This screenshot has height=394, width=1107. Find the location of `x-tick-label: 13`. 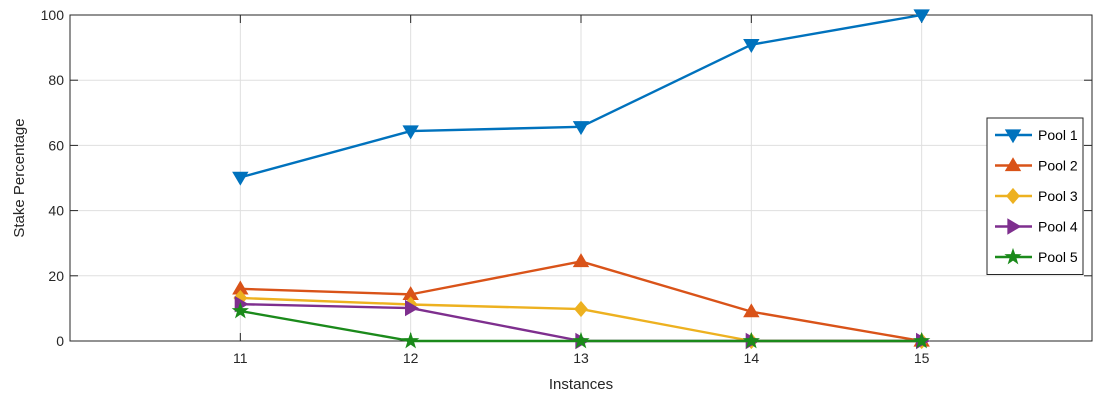

x-tick-label: 13 is located at coordinates (581, 358).